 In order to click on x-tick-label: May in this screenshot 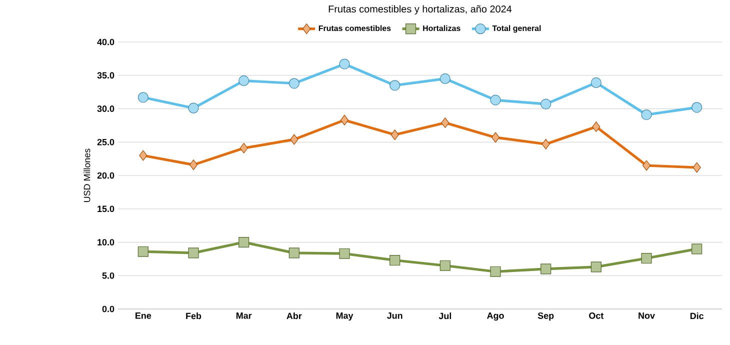, I will do `click(345, 316)`.